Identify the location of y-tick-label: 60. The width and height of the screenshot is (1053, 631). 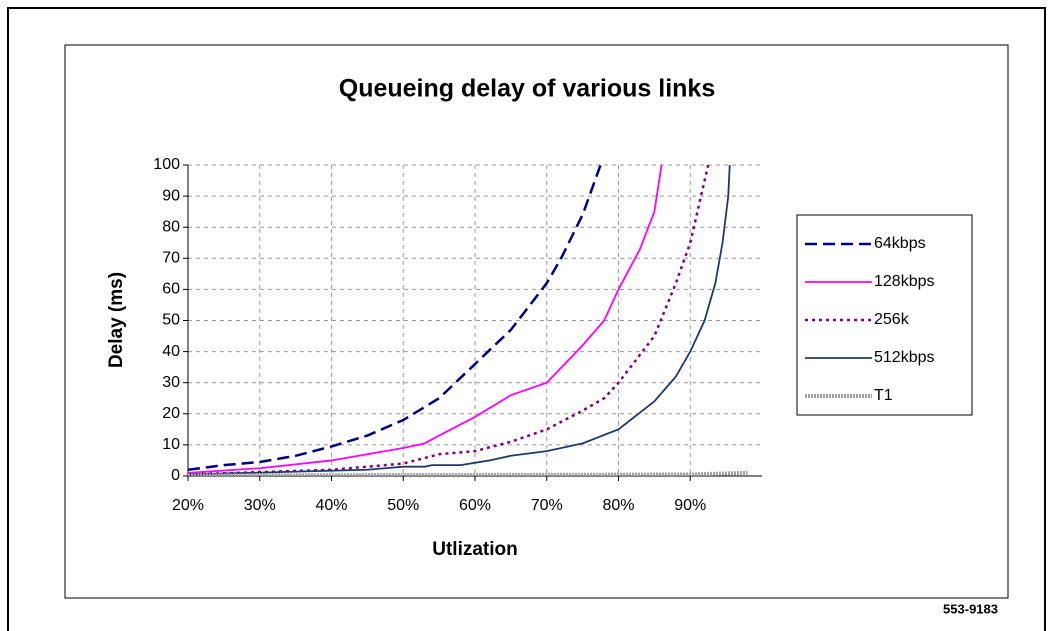
(171, 289).